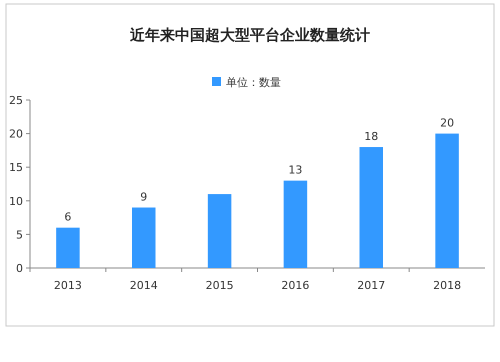 This screenshot has width=500, height=362. What do you see at coordinates (220, 285) in the screenshot?
I see `x-tick-label: 2015` at bounding box center [220, 285].